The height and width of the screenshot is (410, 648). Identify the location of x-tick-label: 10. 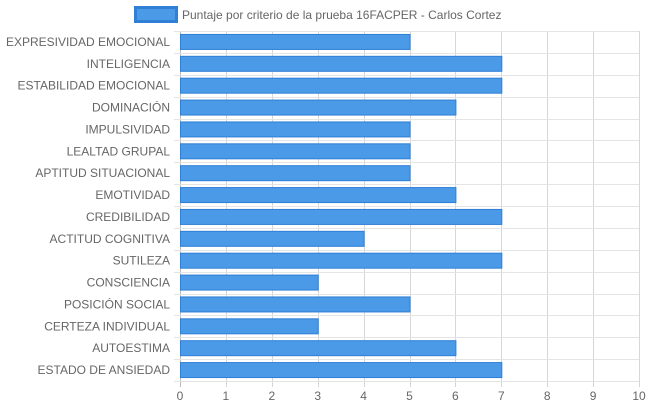
(639, 396).